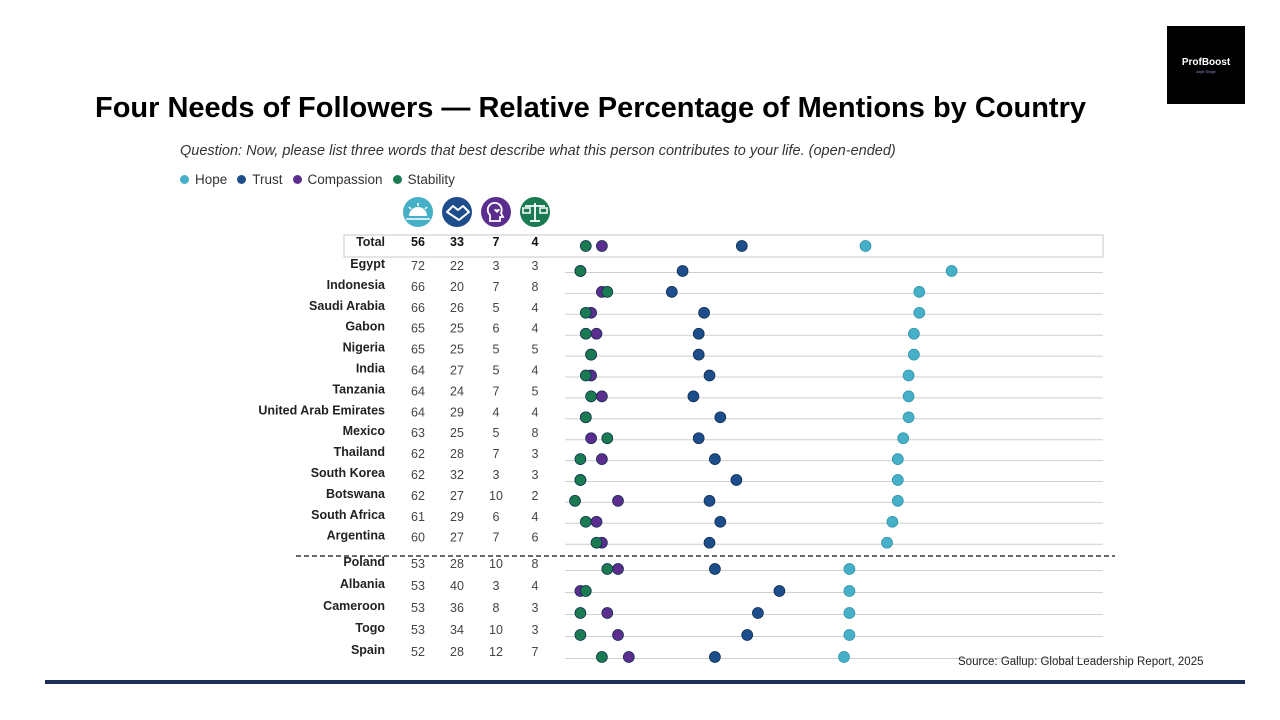 The image size is (1280, 720). Describe the element at coordinates (356, 285) in the screenshot. I see `row-label: Indonesia` at that location.